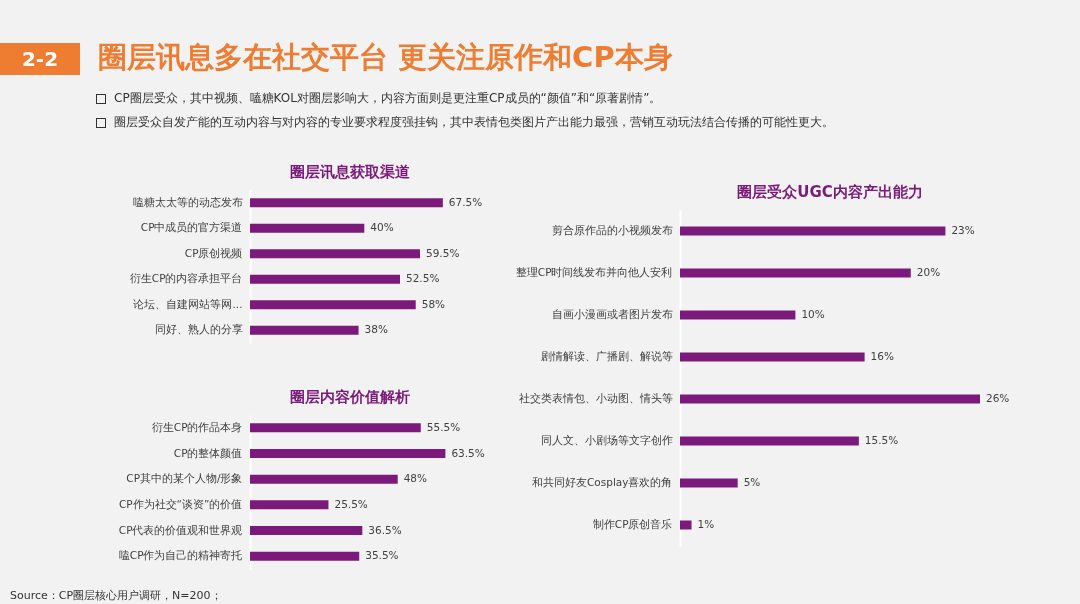 The width and height of the screenshot is (1080, 604). Describe the element at coordinates (706, 524) in the screenshot. I see `data-label: 1%` at that location.